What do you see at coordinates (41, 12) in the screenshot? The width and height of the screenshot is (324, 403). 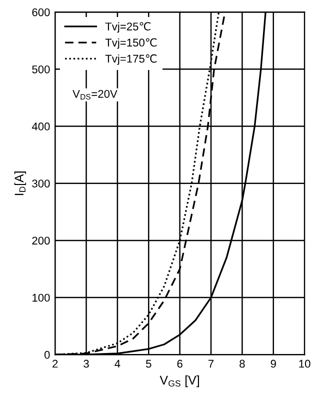 I see `y-tick-label: 600` at bounding box center [41, 12].